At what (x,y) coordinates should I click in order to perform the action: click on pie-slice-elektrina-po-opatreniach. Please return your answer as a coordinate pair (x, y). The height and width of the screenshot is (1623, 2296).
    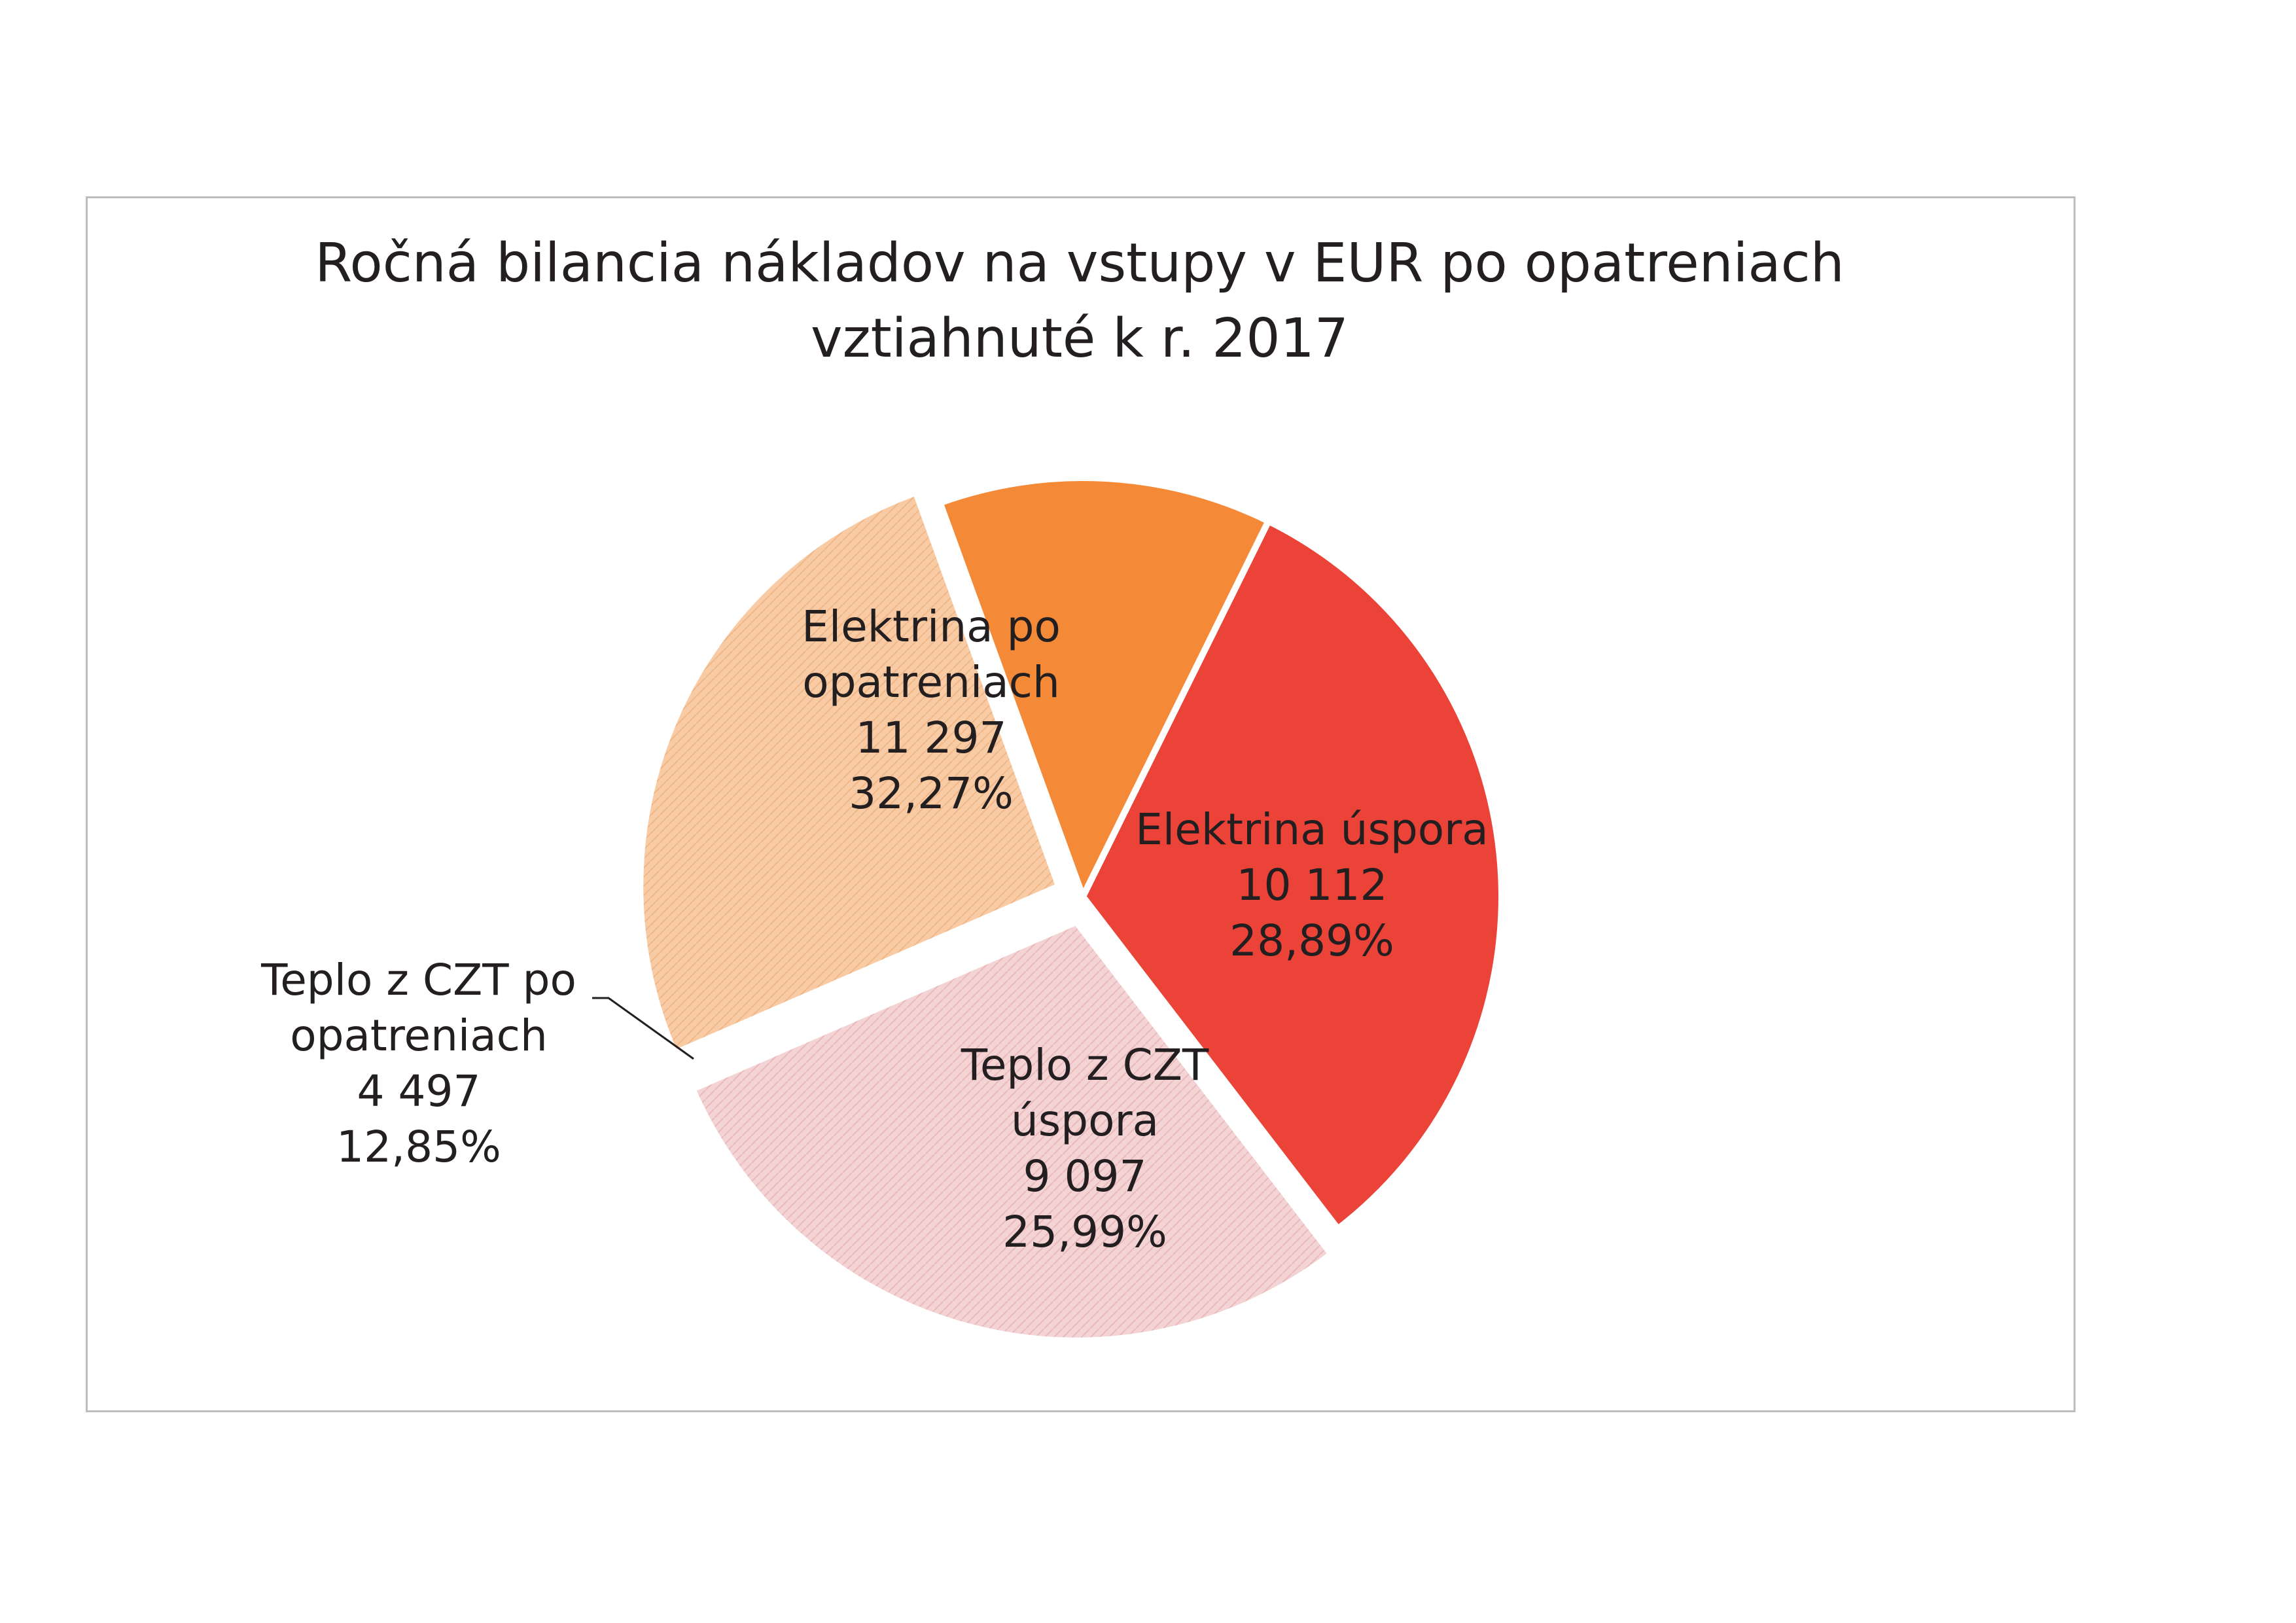
    Looking at the image, I should click on (1293, 875).